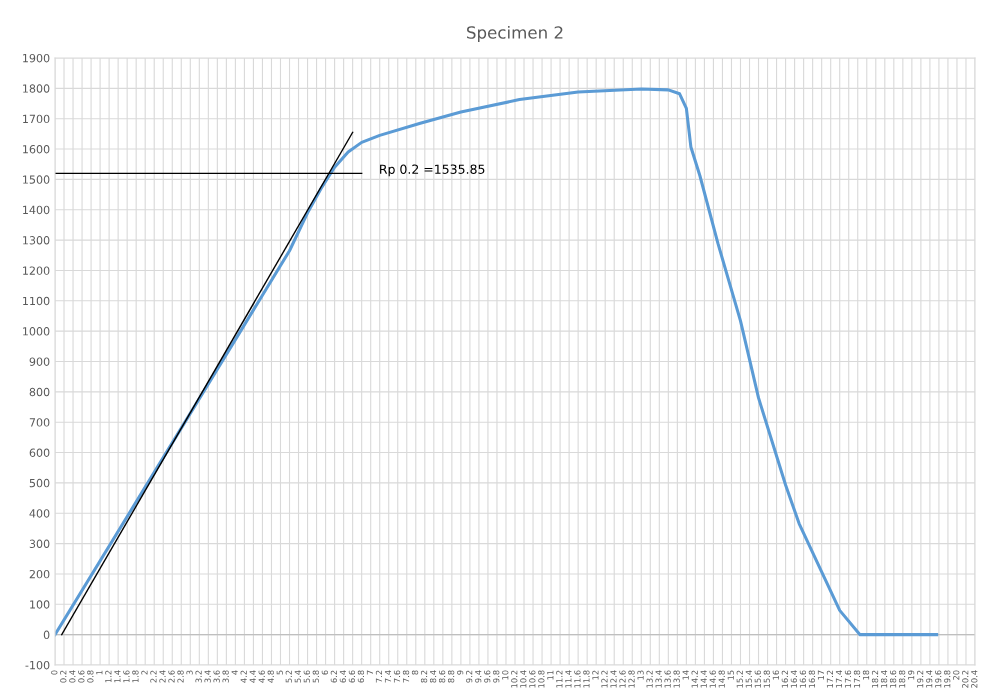 The image size is (1001, 695). What do you see at coordinates (54, 672) in the screenshot?
I see `x-tick-label: 0` at bounding box center [54, 672].